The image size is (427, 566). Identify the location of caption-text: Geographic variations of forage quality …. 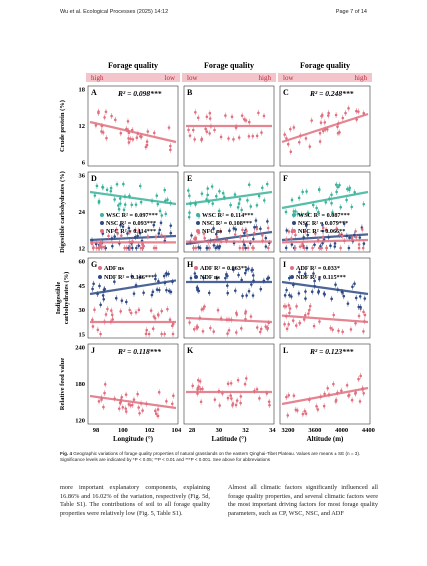
(210, 457).